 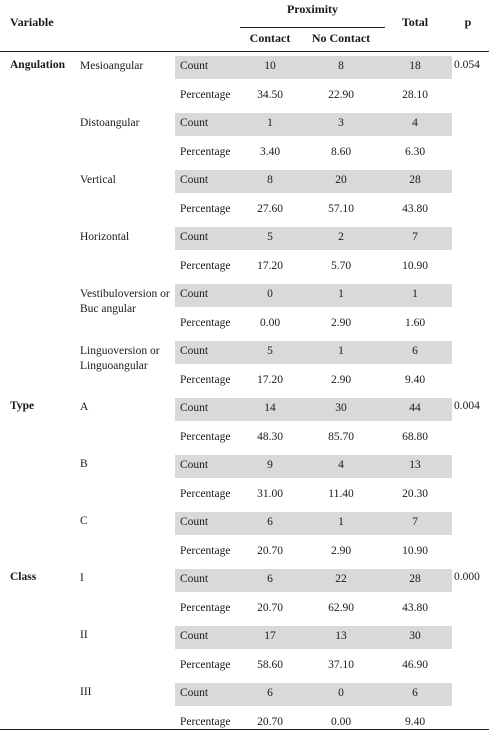 What do you see at coordinates (270, 94) in the screenshot?
I see `contact-cell: 34.50` at bounding box center [270, 94].